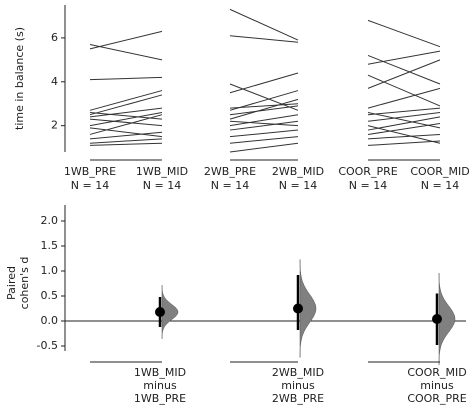 The height and width of the screenshot is (409, 474). What do you see at coordinates (54, 125) in the screenshot?
I see `y-tick-label: 2` at bounding box center [54, 125].